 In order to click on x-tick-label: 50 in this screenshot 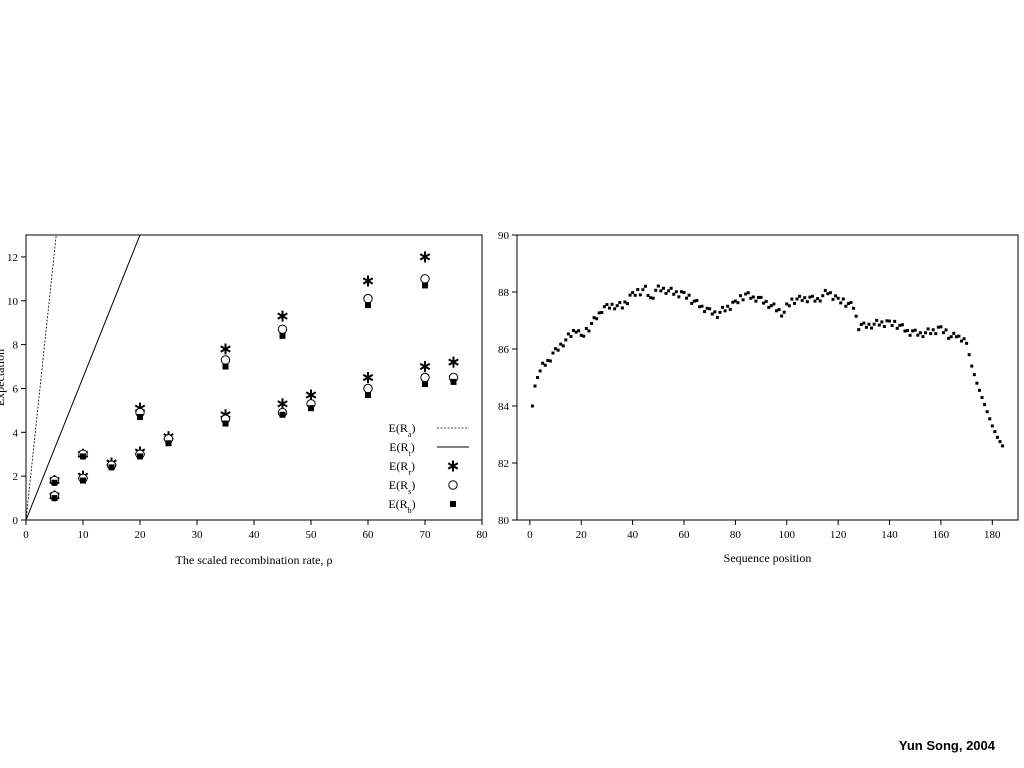, I will do `click(312, 535)`.